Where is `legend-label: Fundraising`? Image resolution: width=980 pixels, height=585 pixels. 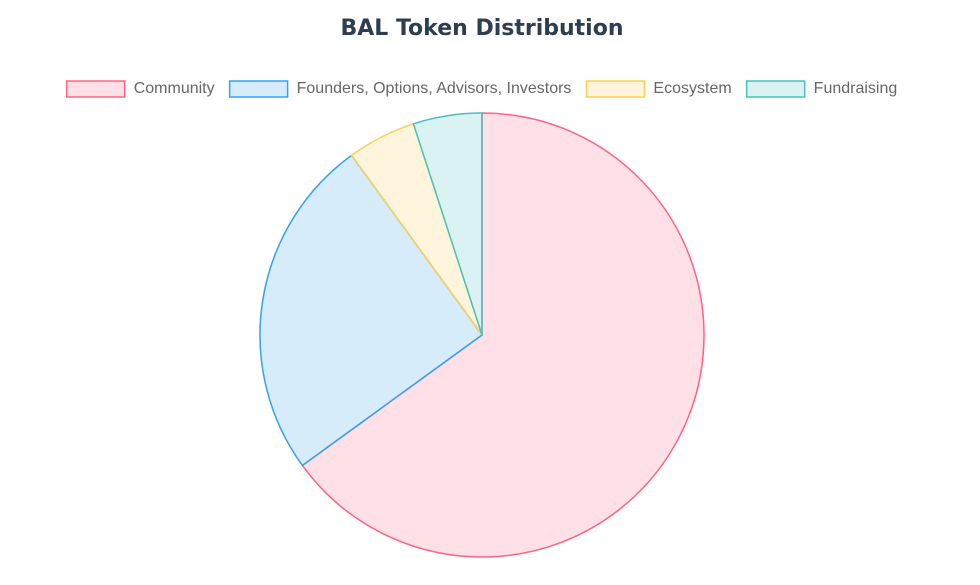 legend-label: Fundraising is located at coordinates (856, 88).